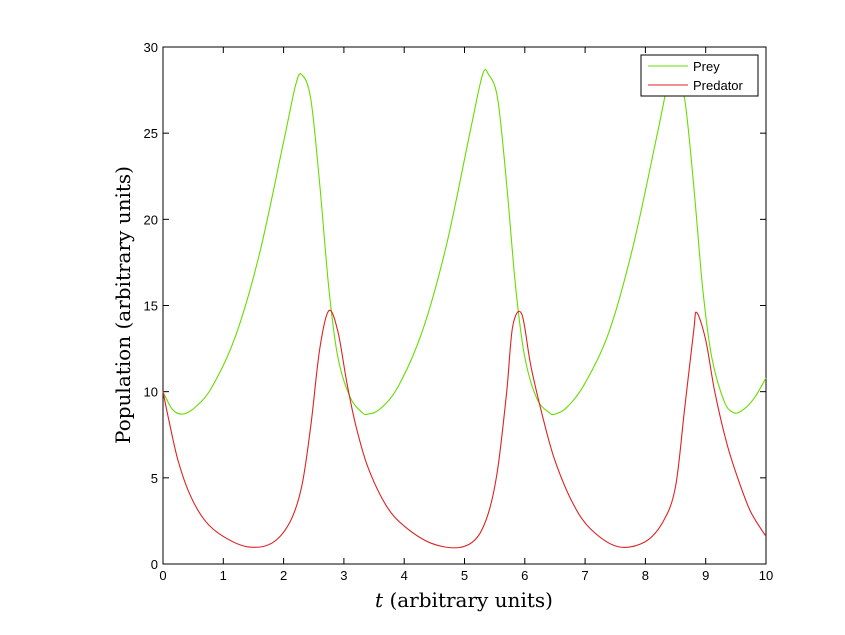 The height and width of the screenshot is (635, 845). What do you see at coordinates (471, 600) in the screenshot?
I see `x-axis-label-text: (arbitrary units)` at bounding box center [471, 600].